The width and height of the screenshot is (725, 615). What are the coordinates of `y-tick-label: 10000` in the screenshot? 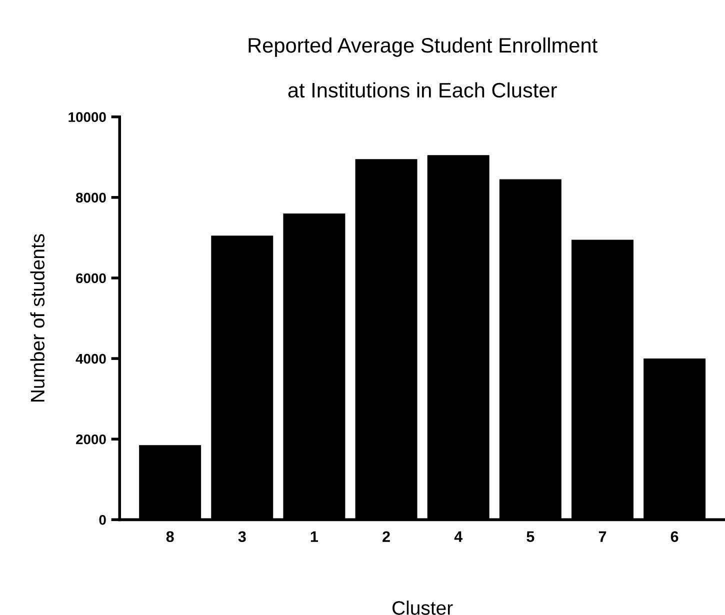 It's located at (87, 117).